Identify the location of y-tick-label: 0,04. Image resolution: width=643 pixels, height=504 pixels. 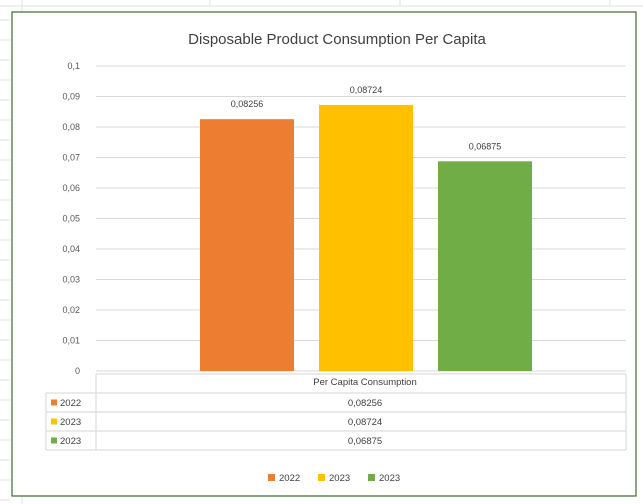
(71, 249).